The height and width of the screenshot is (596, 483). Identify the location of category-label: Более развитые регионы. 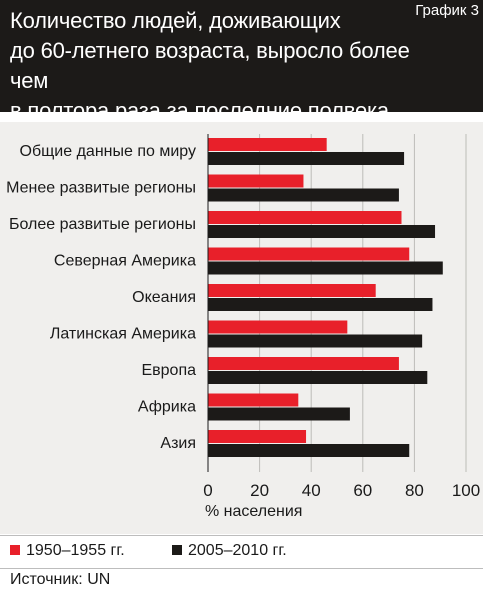
(102, 224).